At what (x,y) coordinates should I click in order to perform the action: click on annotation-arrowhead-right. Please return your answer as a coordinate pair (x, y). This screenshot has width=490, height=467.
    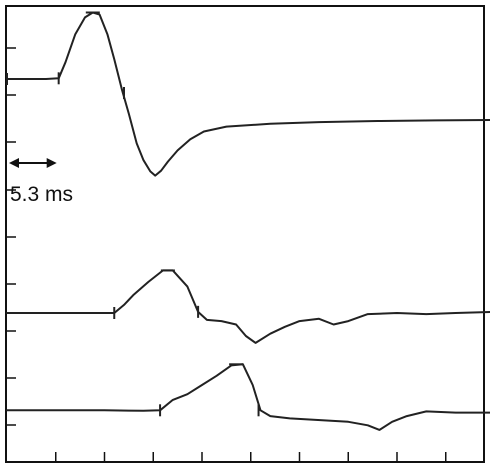
    Looking at the image, I should click on (51, 163).